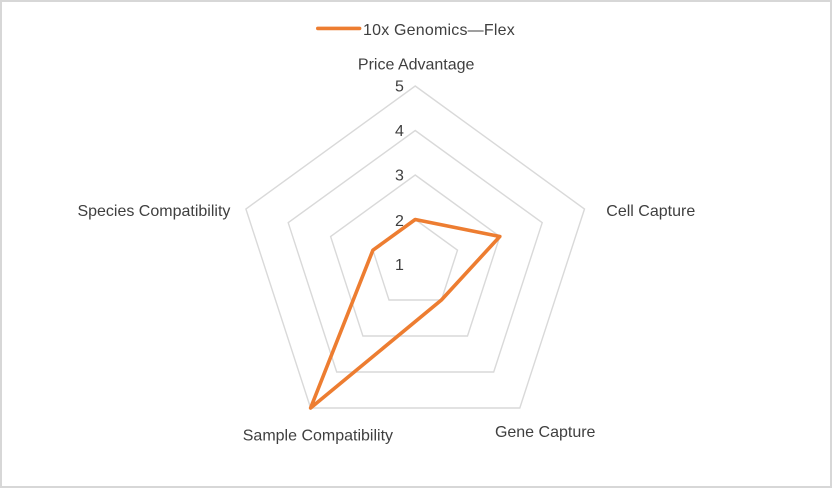 This screenshot has height=488, width=832. Describe the element at coordinates (399, 87) in the screenshot. I see `svg-text: 5` at that location.